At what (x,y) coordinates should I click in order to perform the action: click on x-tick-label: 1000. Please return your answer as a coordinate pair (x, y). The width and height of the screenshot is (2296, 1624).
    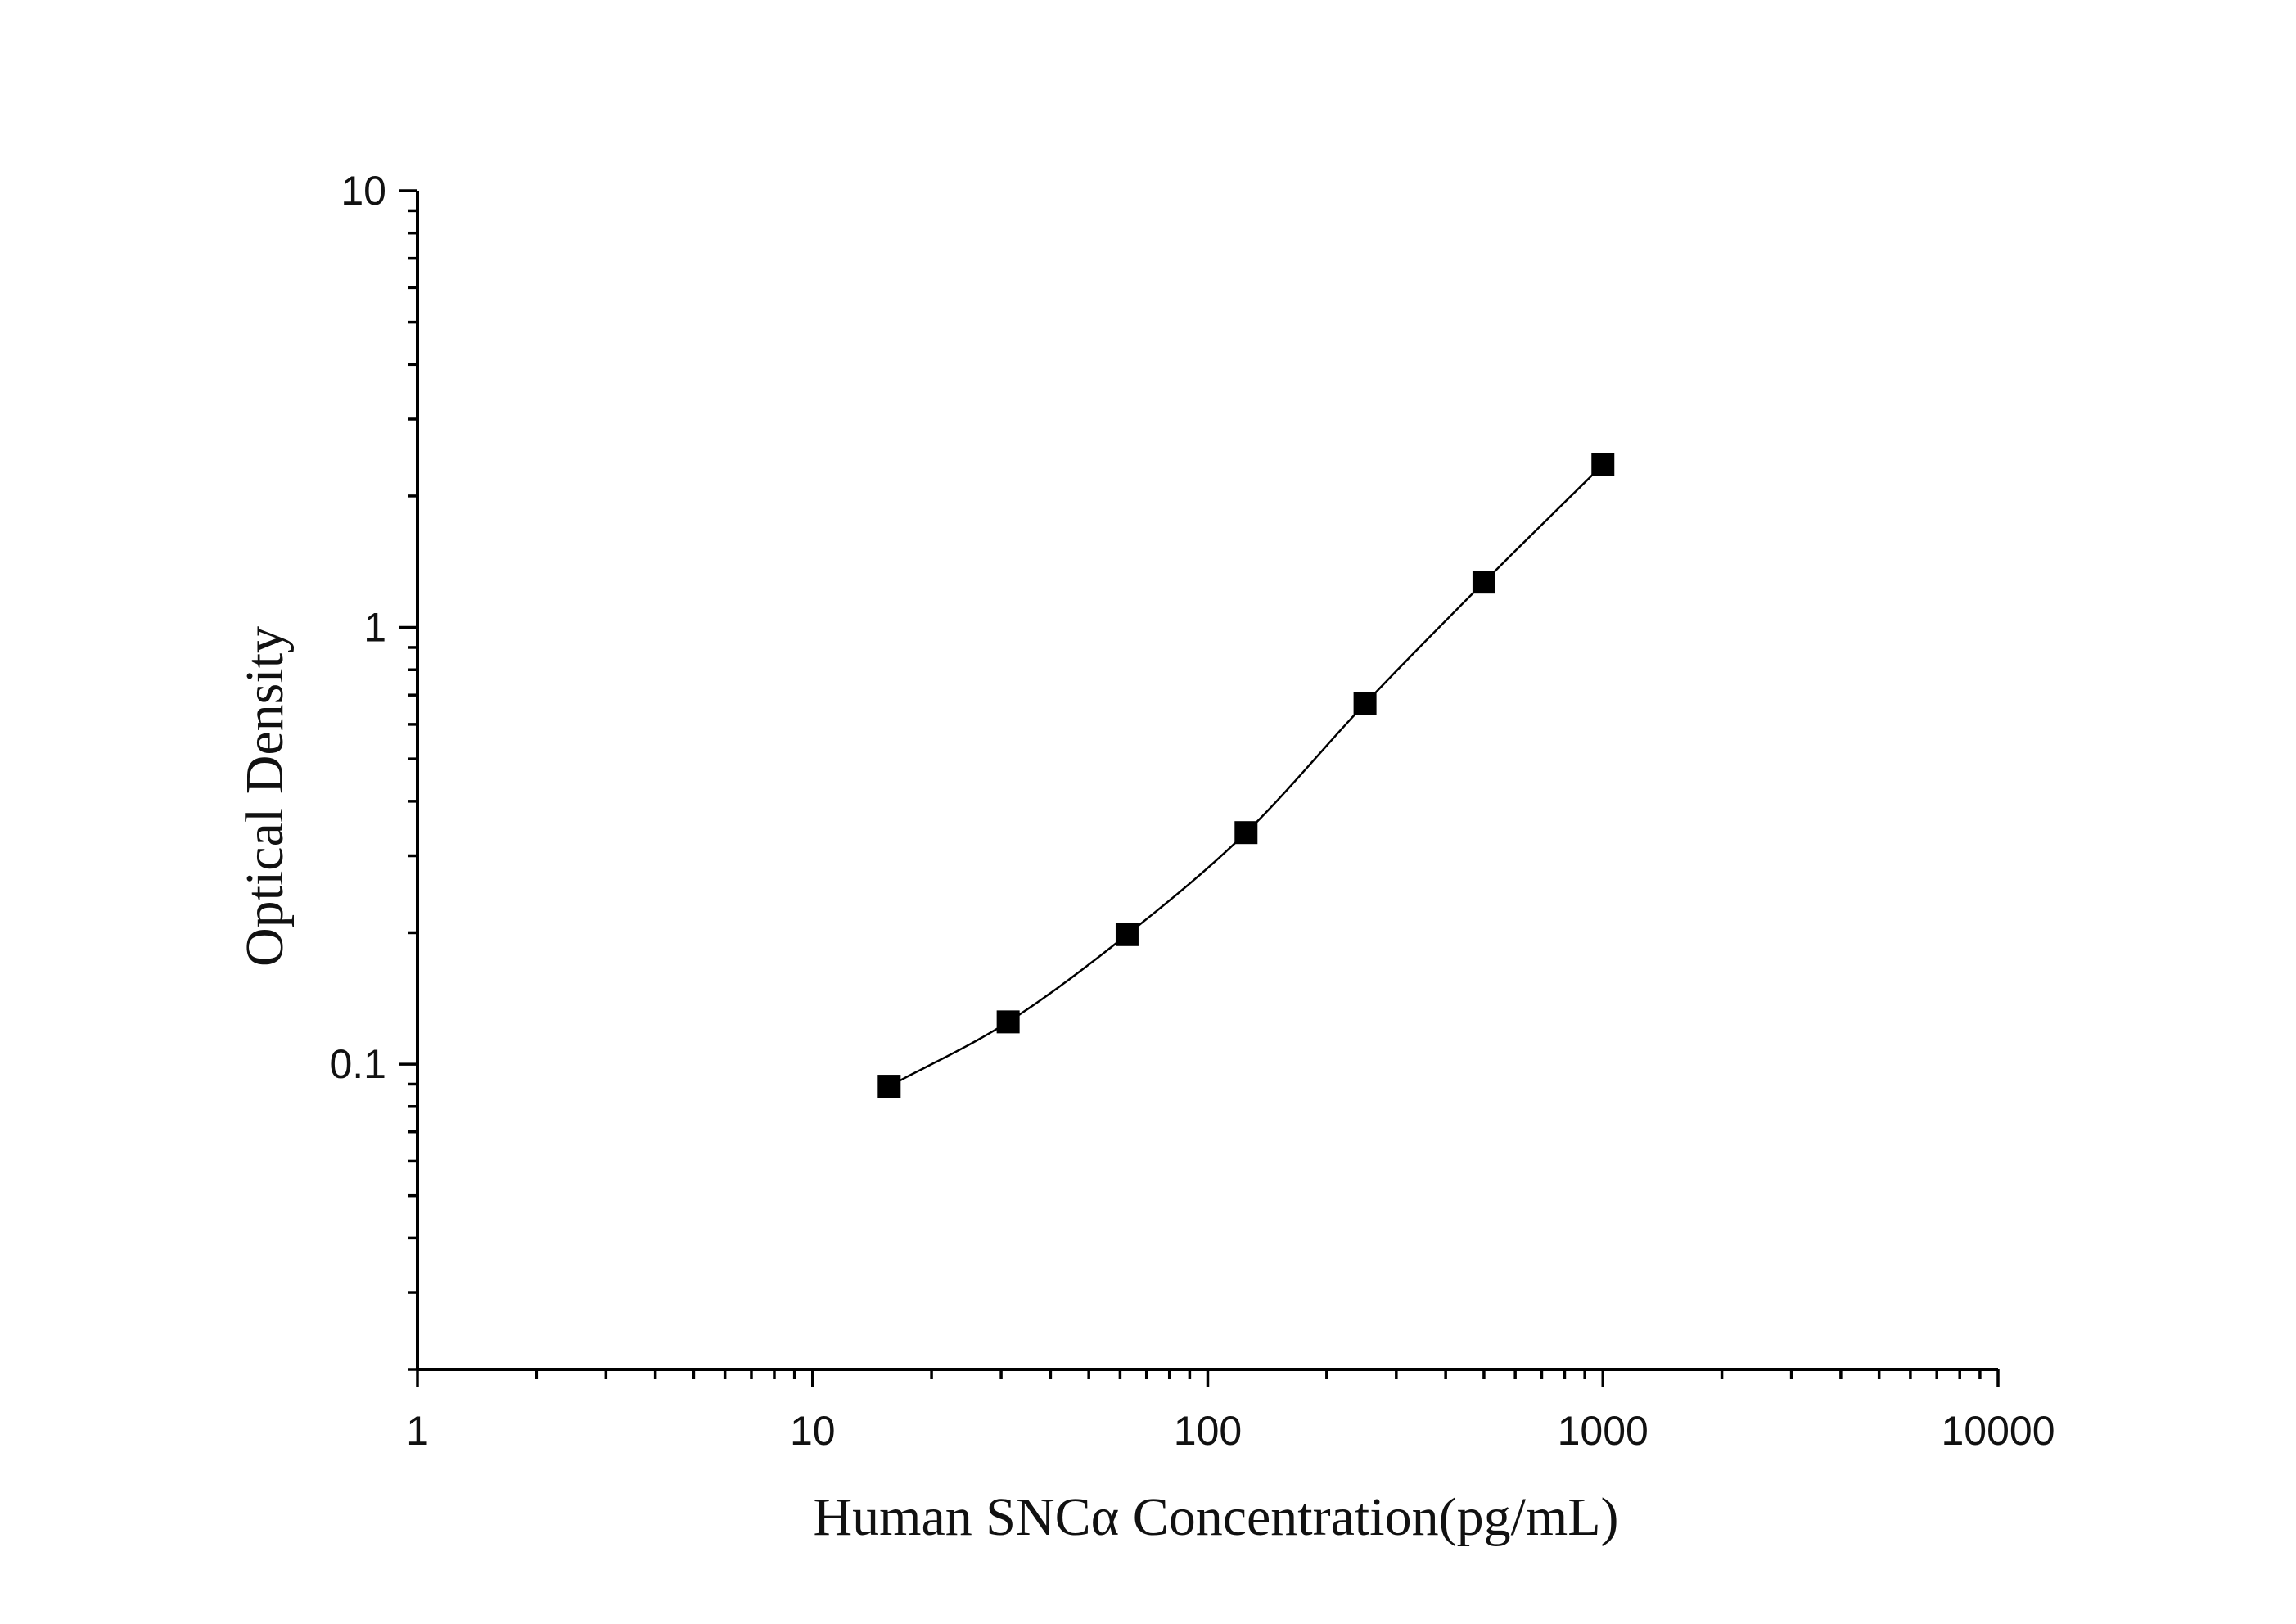
    Looking at the image, I should click on (1603, 1431).